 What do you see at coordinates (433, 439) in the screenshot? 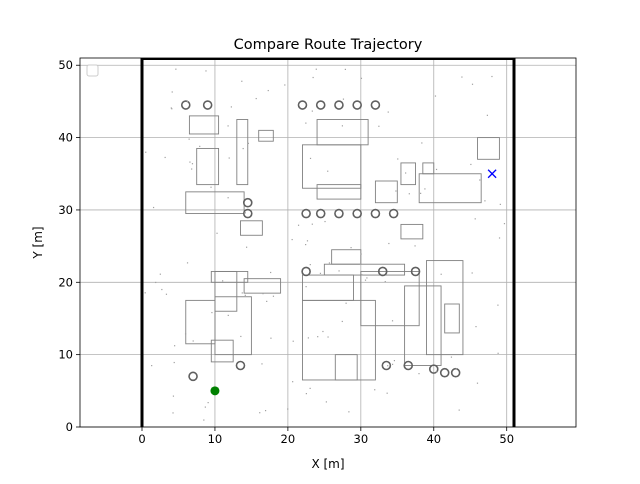
I see `x-tick-label: 40` at bounding box center [433, 439].